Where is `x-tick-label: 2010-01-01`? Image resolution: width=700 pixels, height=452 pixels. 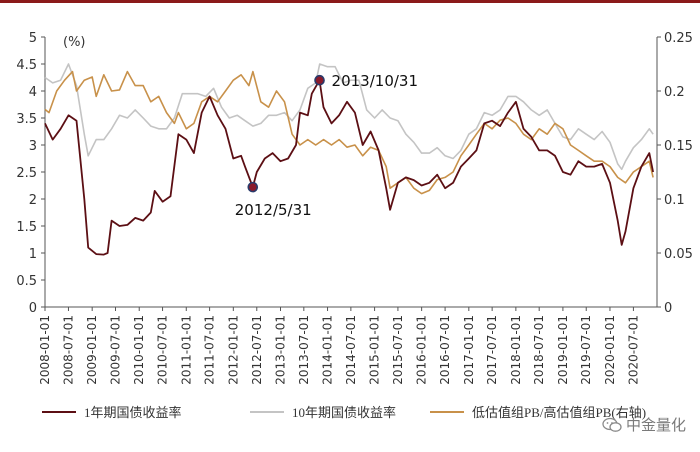 x-tick-label: 2010-01-01 is located at coordinates (139, 350).